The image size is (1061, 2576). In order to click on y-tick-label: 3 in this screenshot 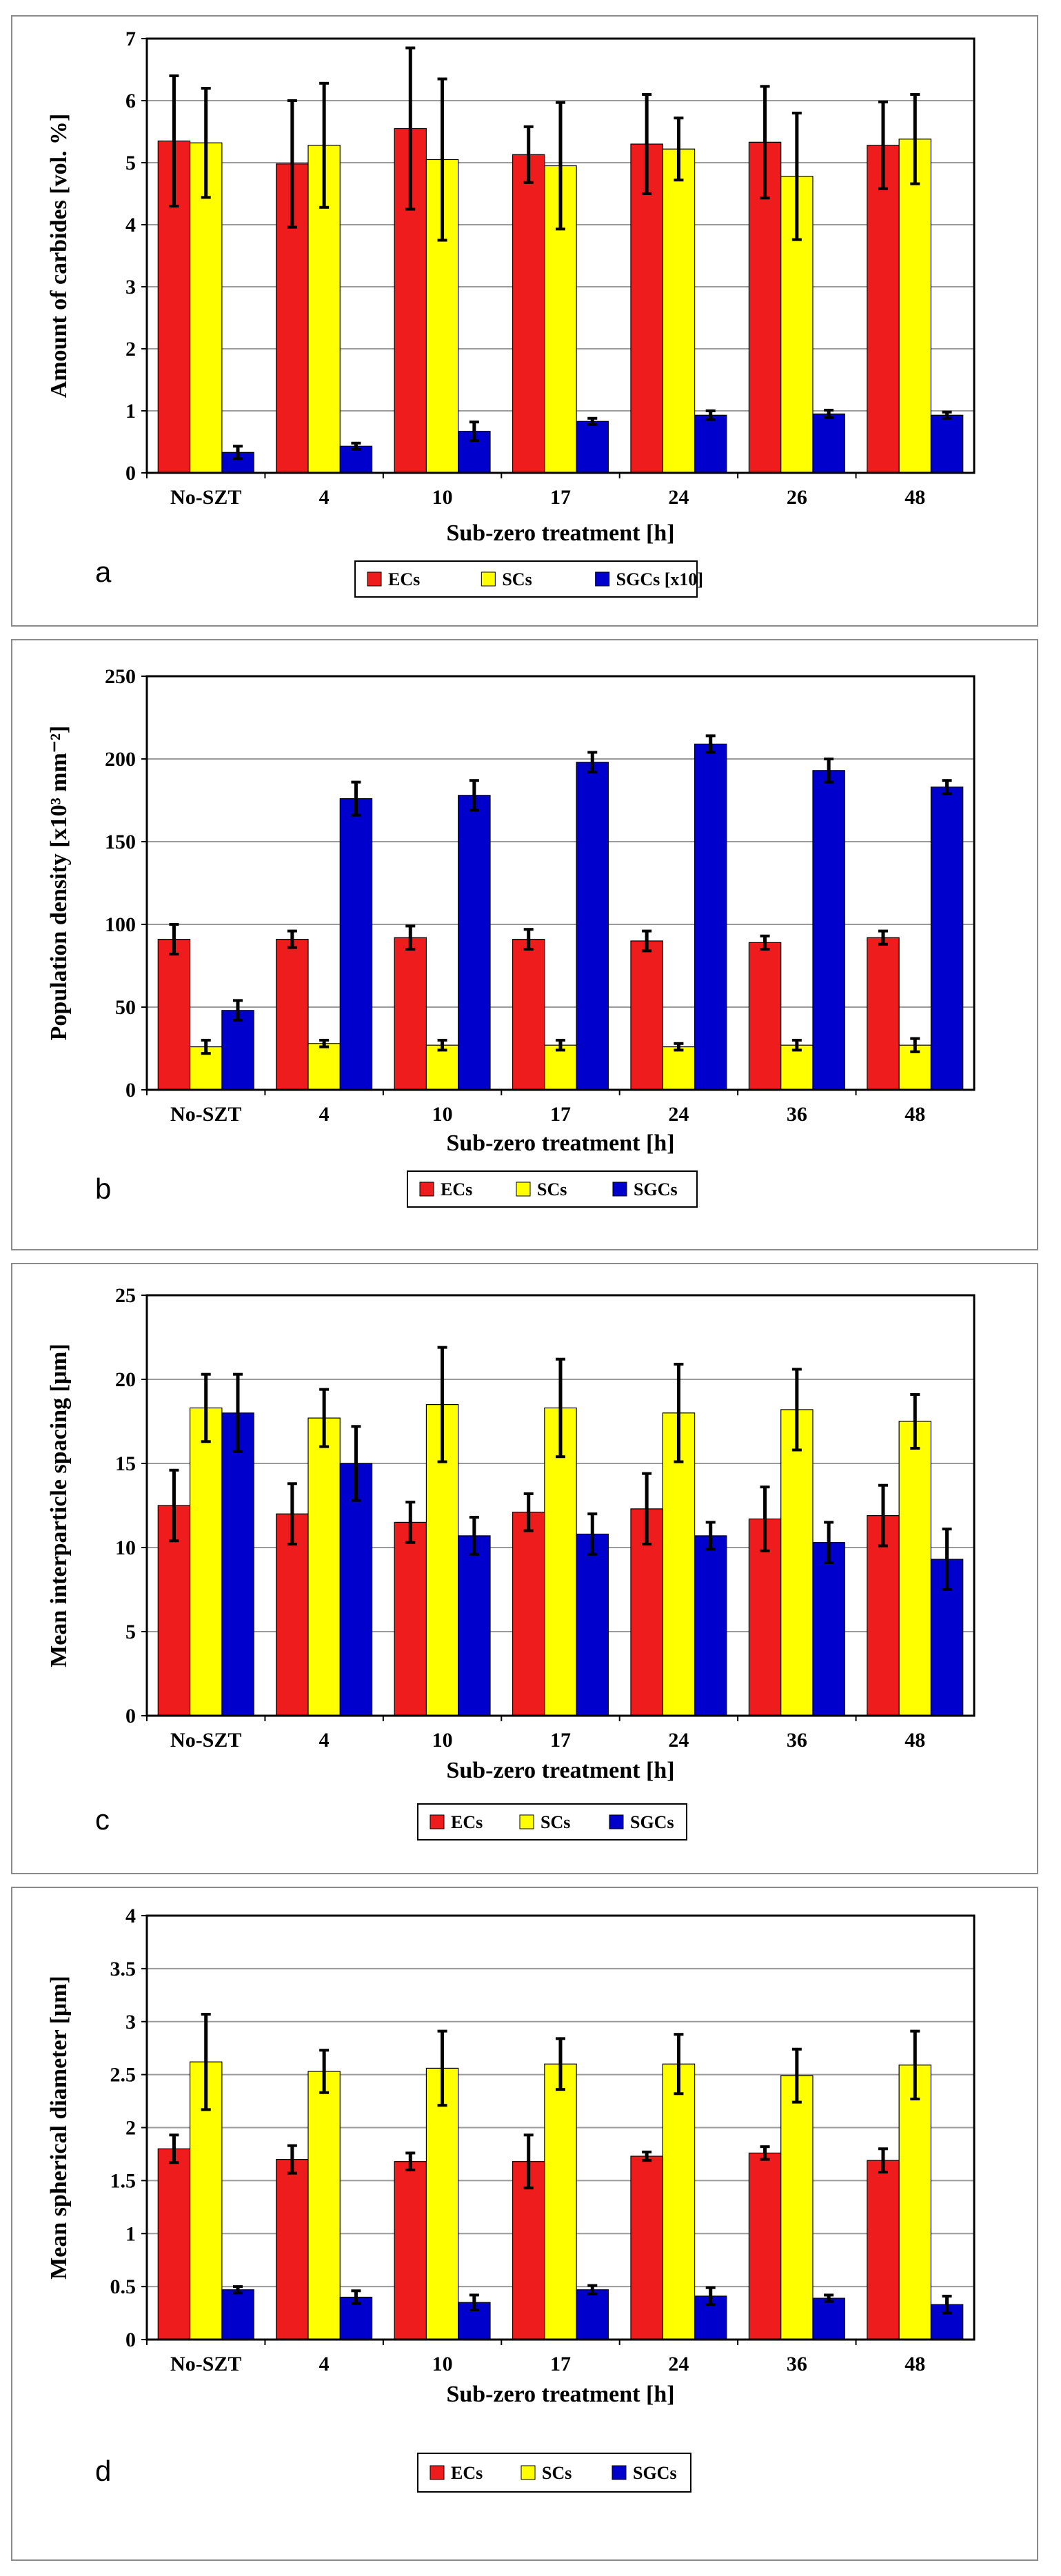, I will do `click(130, 287)`.